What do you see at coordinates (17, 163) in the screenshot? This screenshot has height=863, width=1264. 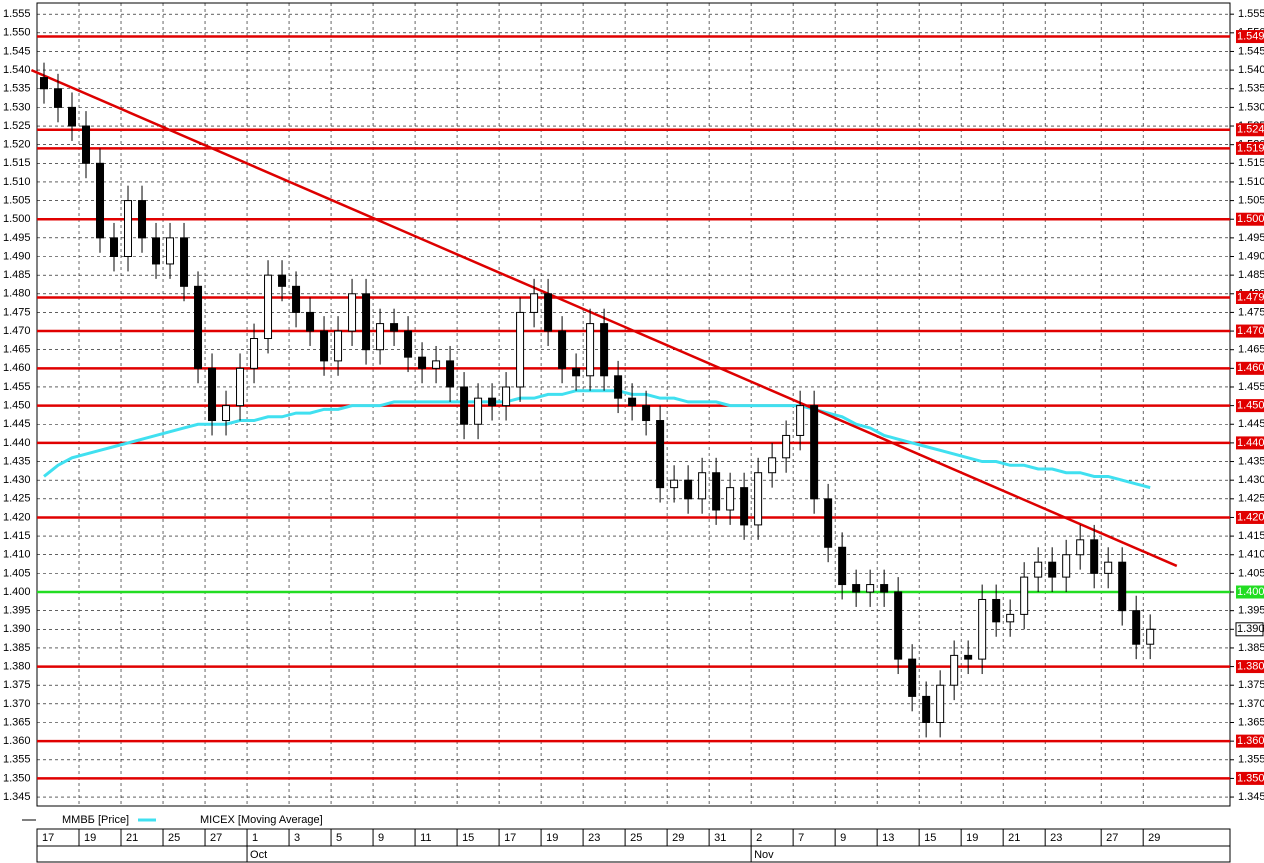 I see `y-tick-label: 1.515` at bounding box center [17, 163].